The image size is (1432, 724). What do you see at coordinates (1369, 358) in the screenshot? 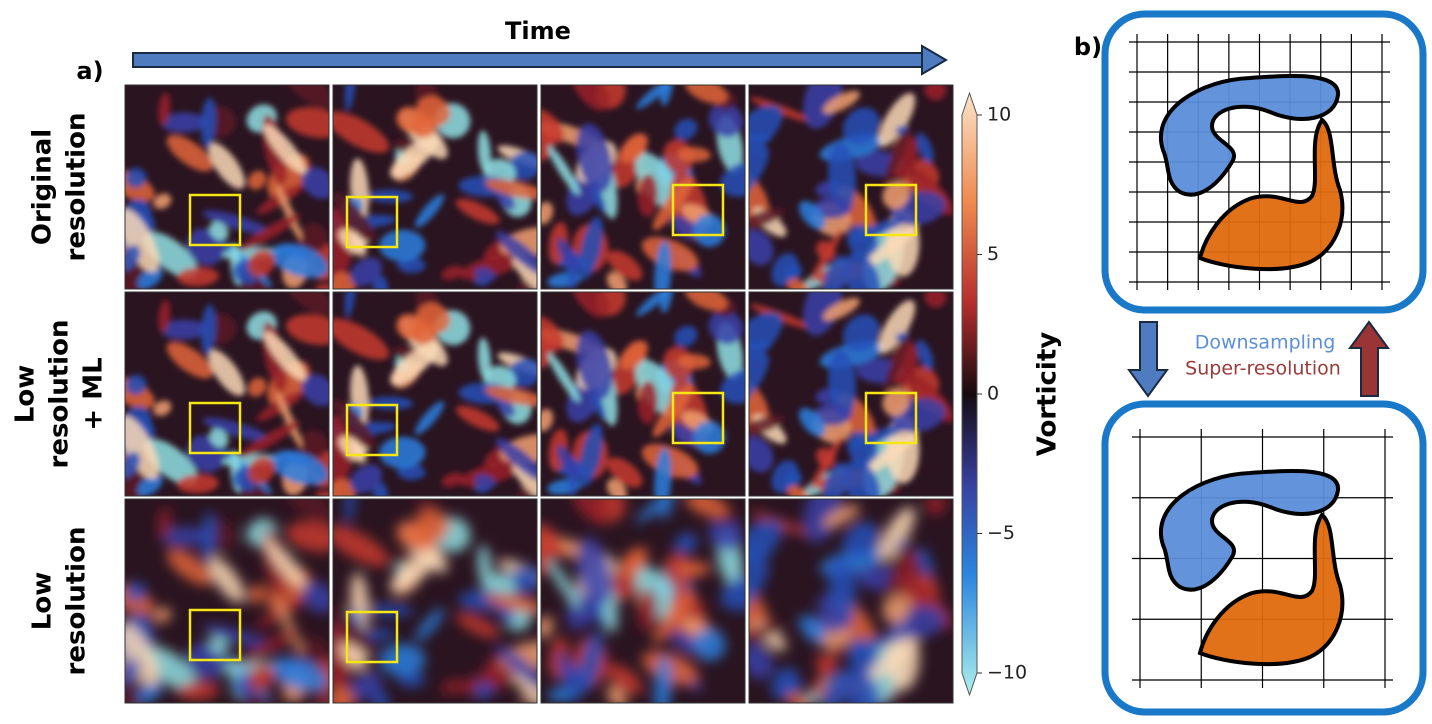
I see `up-arrow` at bounding box center [1369, 358].